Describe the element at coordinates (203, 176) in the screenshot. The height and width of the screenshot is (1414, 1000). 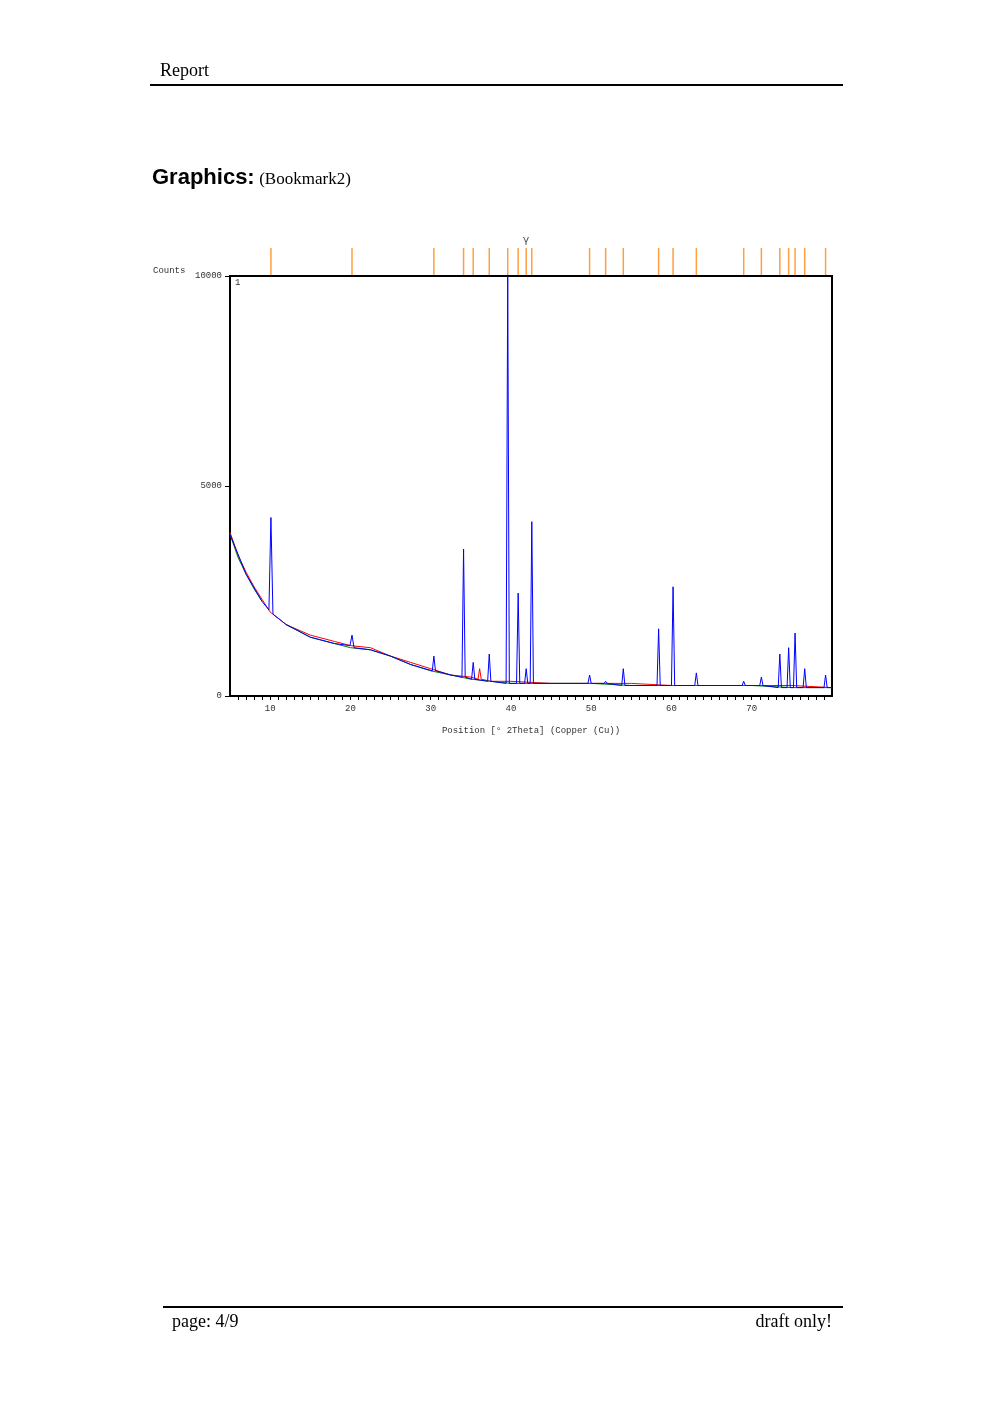
I see `chart-title: Graphics:` at that location.